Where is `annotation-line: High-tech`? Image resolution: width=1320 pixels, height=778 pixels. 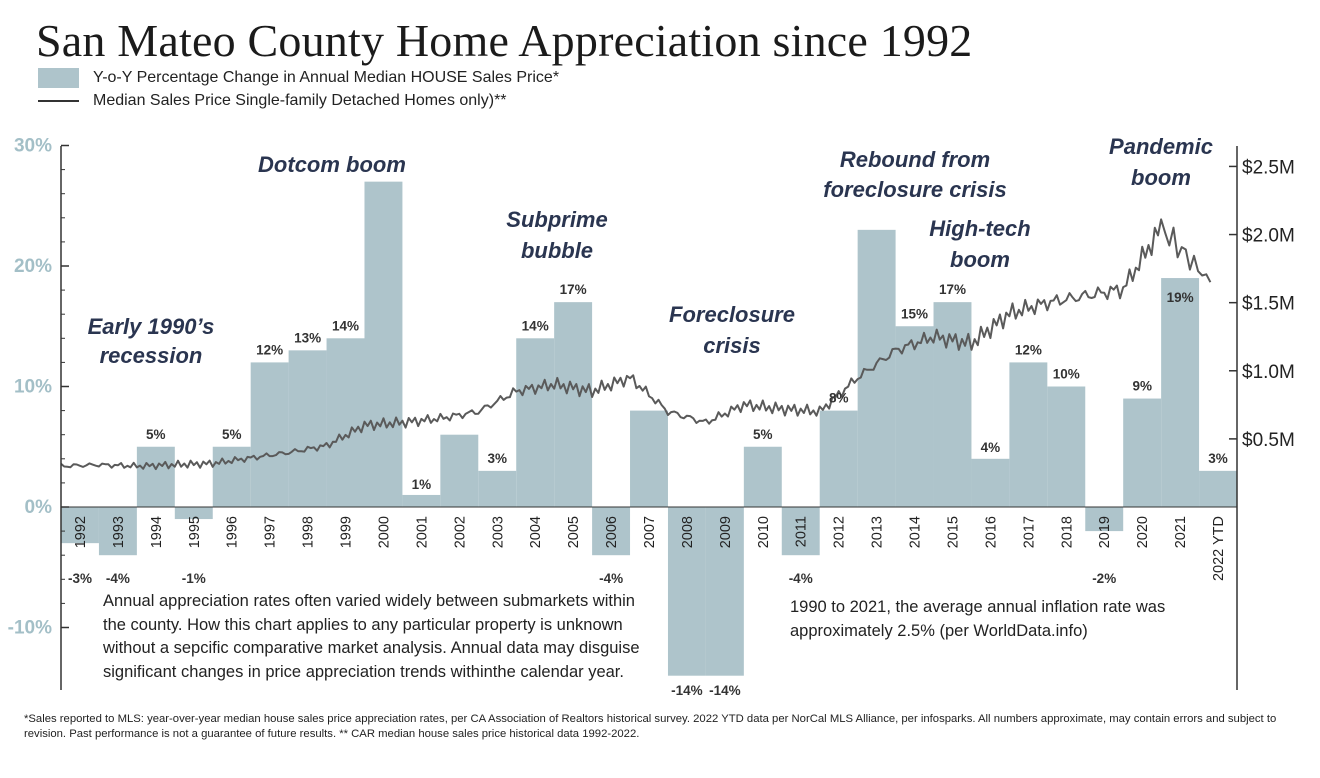 annotation-line: High-tech is located at coordinates (979, 228).